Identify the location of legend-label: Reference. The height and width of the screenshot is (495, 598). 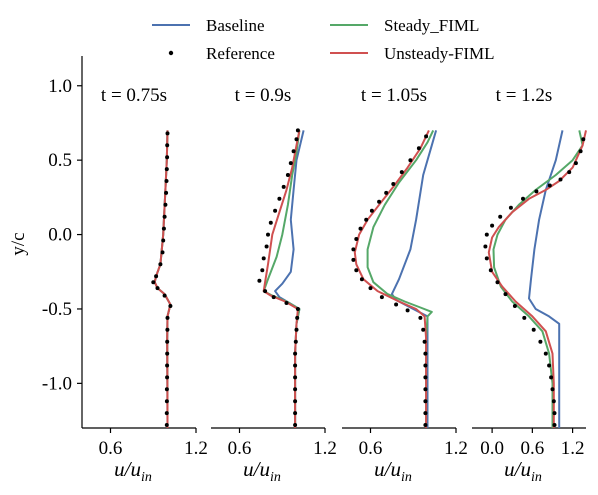
(240, 53).